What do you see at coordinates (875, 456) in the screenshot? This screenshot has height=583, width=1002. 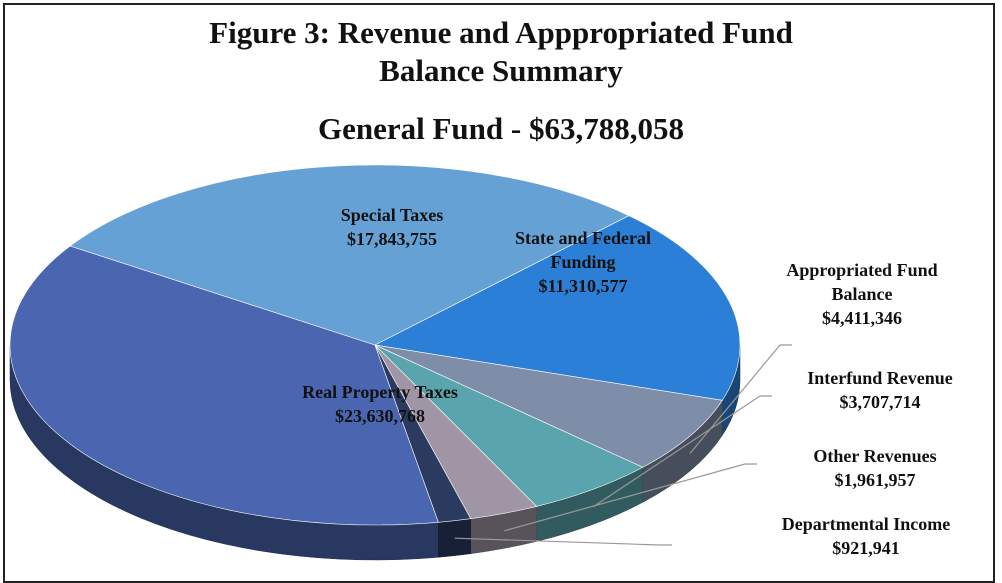 I see `slice-label: Other Revenues` at bounding box center [875, 456].